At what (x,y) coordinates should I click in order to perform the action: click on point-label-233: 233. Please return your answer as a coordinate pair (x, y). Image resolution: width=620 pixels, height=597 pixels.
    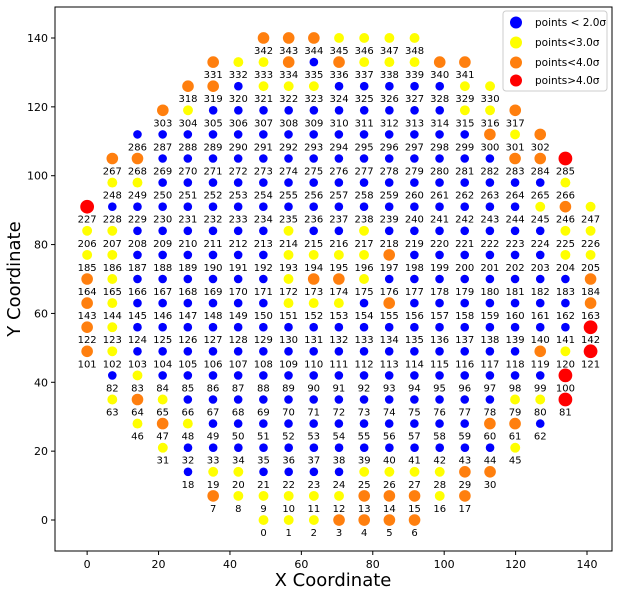
    Looking at the image, I should click on (238, 220).